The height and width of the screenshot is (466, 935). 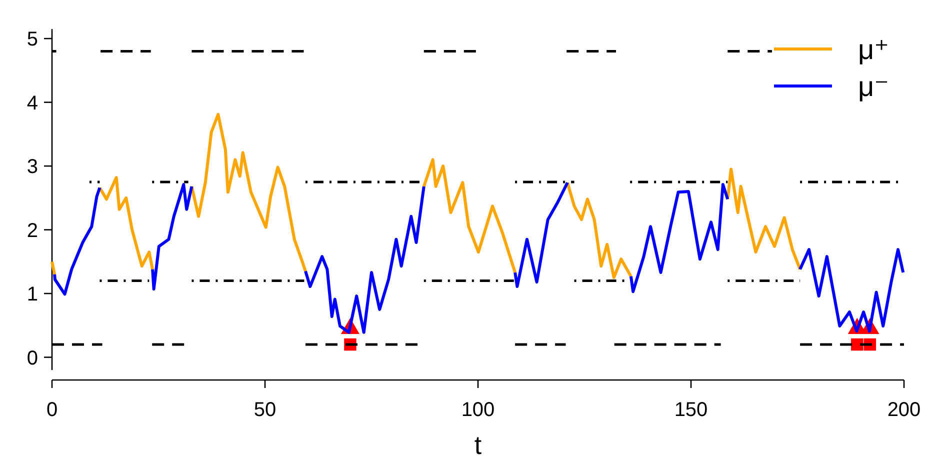 I want to click on legend-label: μ⁻, so click(x=873, y=86).